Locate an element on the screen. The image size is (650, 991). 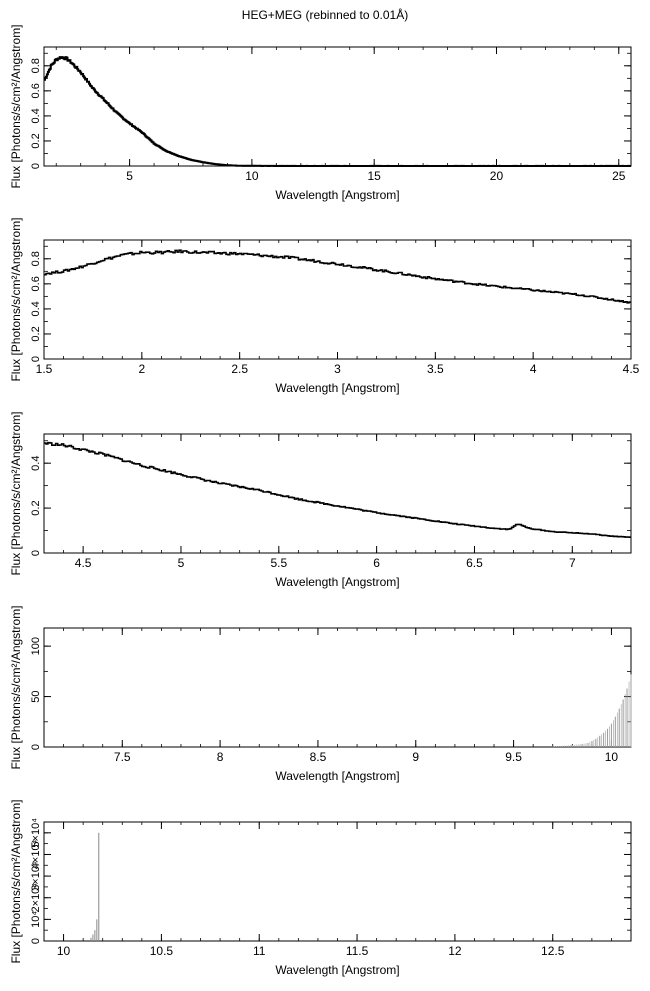
y-tick-label: 50 is located at coordinates (36, 696).